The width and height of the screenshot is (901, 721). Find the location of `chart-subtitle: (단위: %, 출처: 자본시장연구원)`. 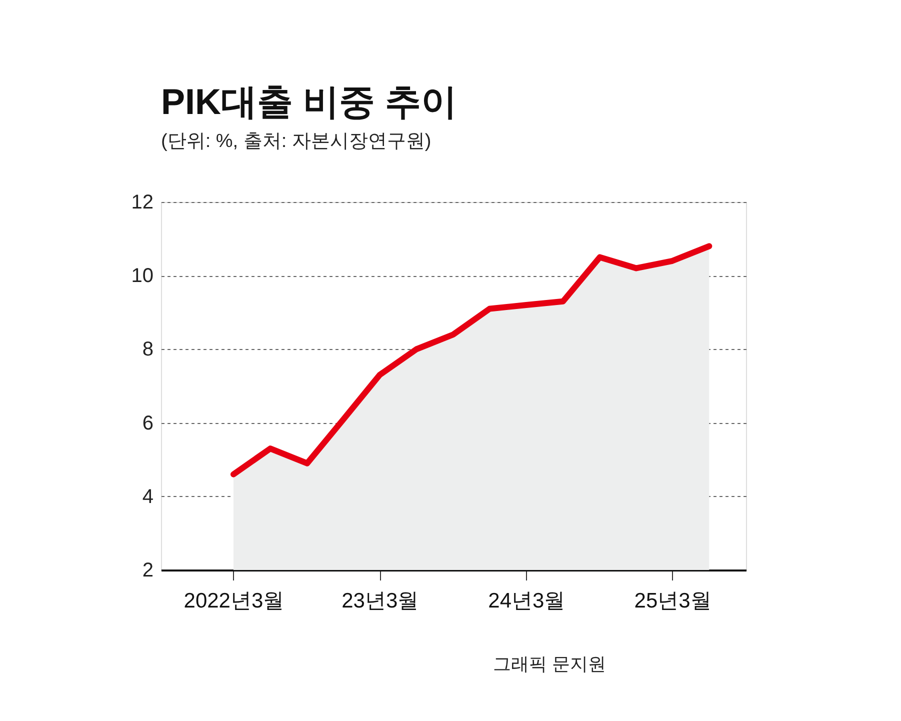

chart-subtitle: (단위: %, 출처: 자본시장연구원) is located at coordinates (296, 141).